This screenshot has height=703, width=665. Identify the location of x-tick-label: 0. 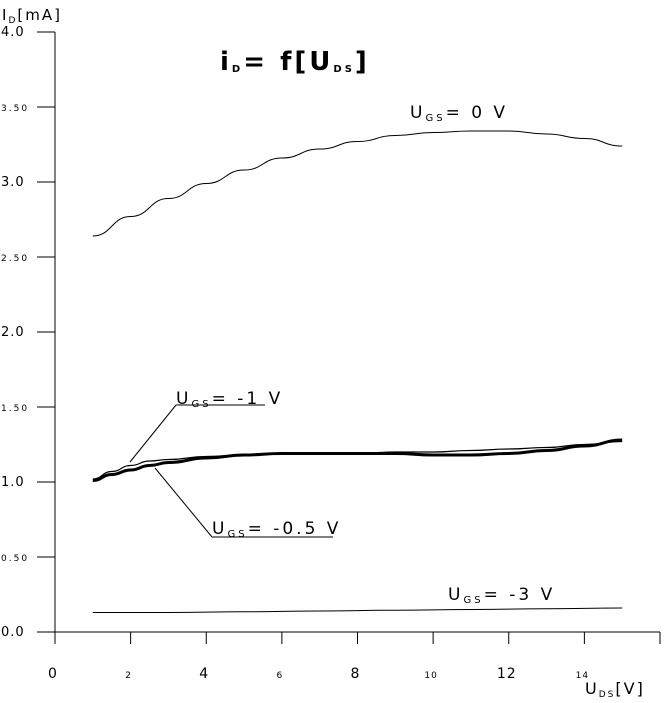
(53, 674).